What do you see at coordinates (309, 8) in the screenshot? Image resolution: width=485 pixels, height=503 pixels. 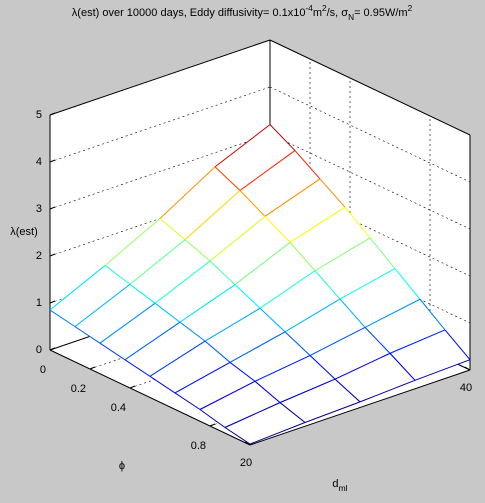 I see `chart-title-part: -4` at bounding box center [309, 8].